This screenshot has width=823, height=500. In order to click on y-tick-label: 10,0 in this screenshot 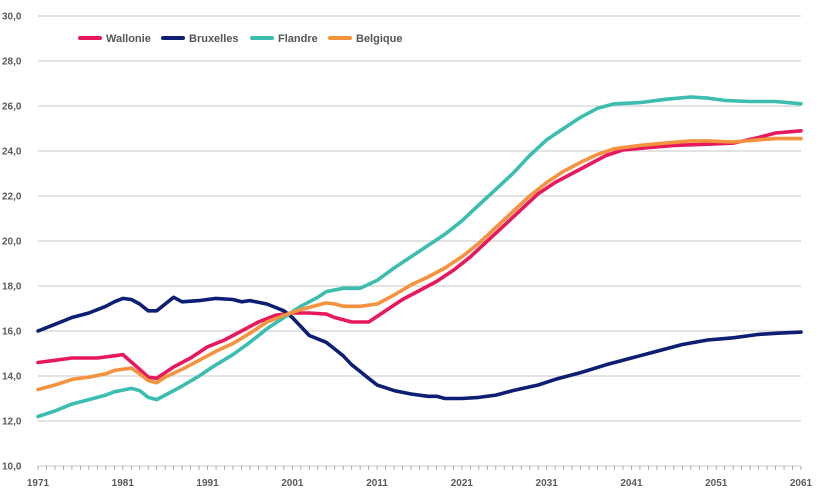, I will do `click(12, 467)`.